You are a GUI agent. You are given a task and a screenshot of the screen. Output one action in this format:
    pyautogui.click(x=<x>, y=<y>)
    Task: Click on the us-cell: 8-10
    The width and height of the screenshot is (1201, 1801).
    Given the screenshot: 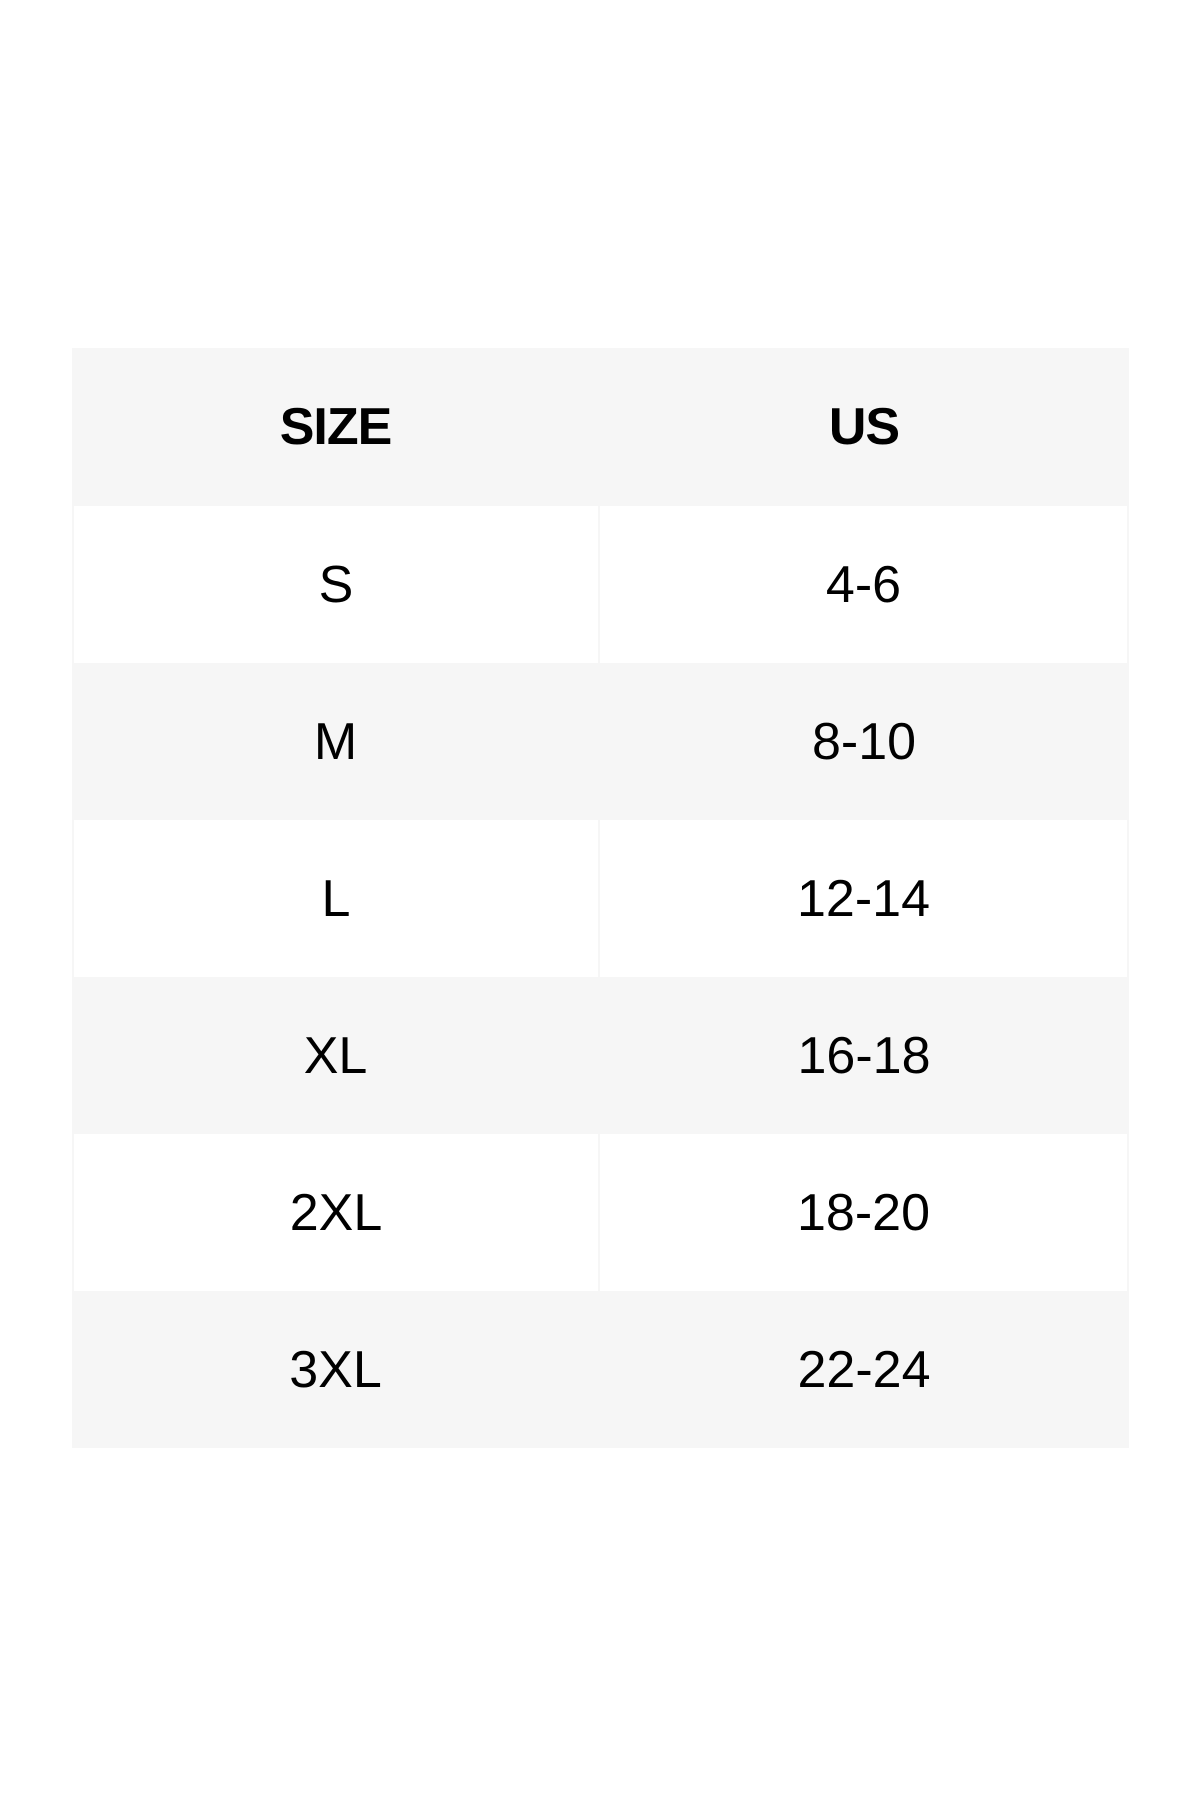 What is the action you would take?
    pyautogui.click(x=864, y=741)
    